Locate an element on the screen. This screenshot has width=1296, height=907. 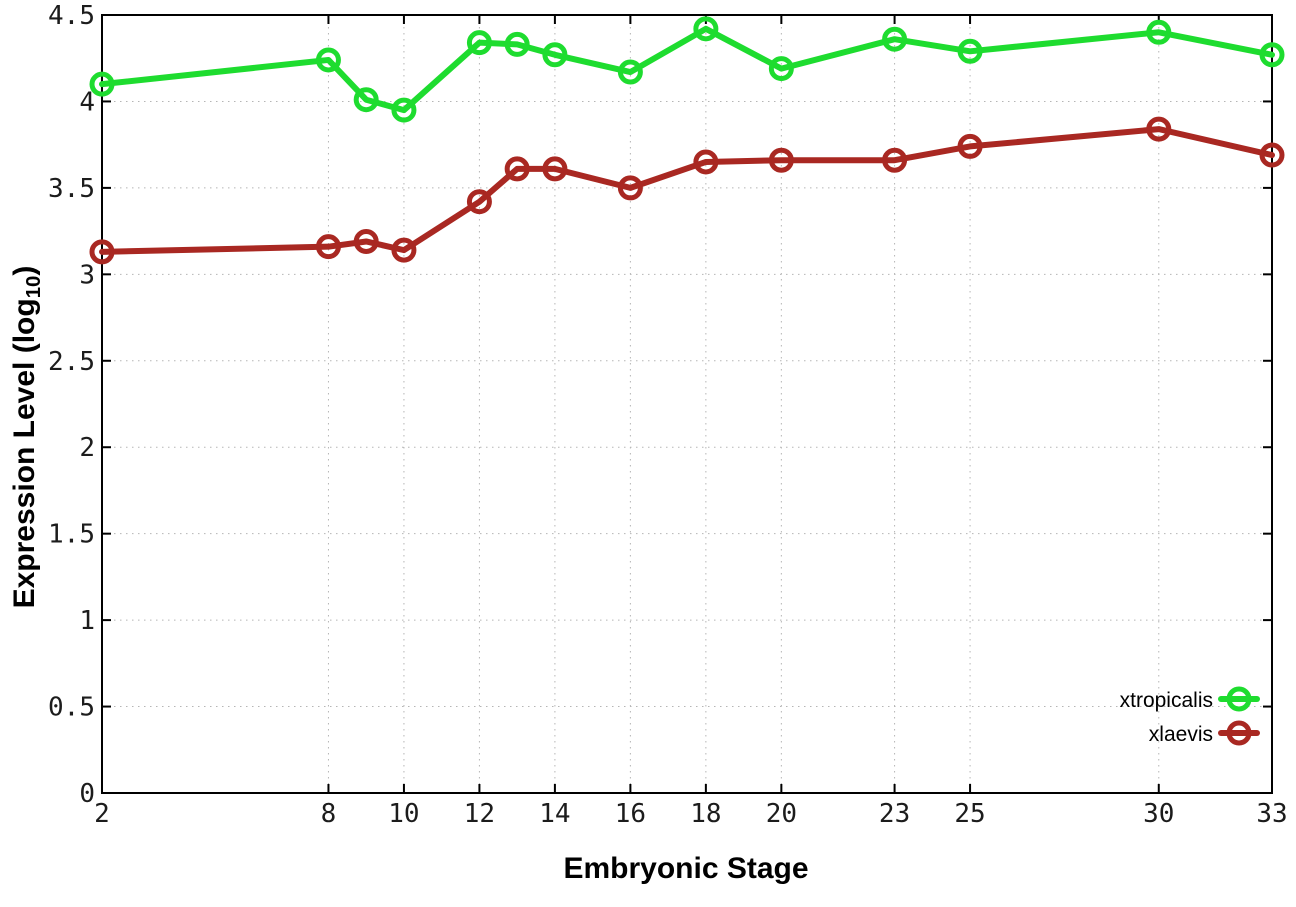
y-axis-title: Expression Level (log10) is located at coordinates (27, 437).